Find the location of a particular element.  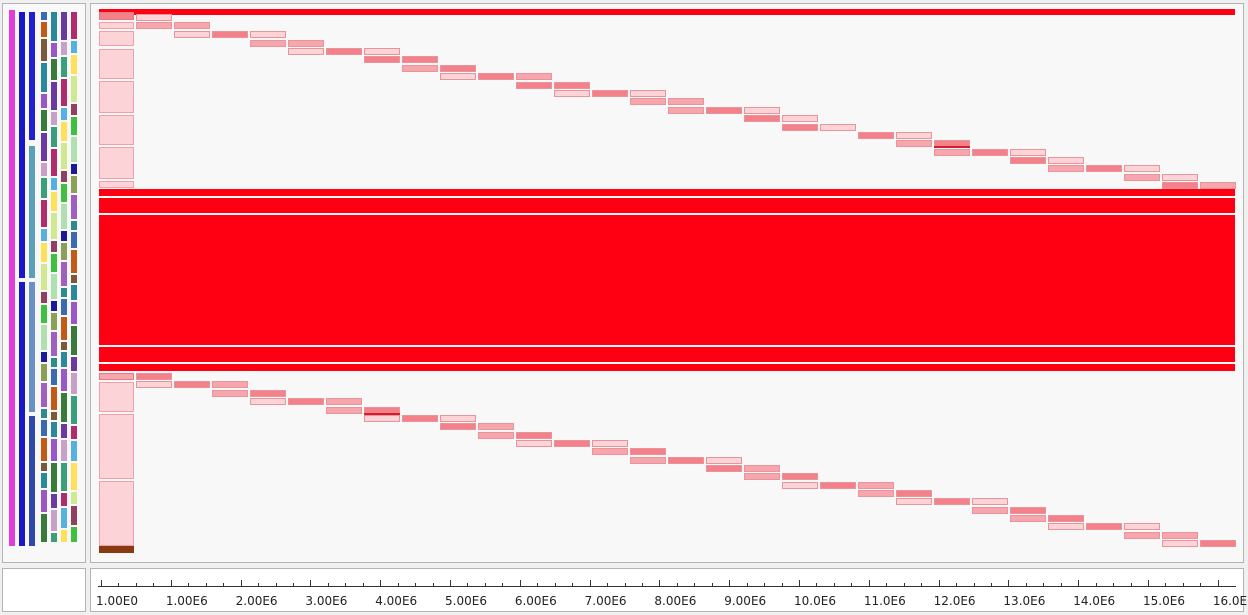

main-block-top is located at coordinates (667, 192).